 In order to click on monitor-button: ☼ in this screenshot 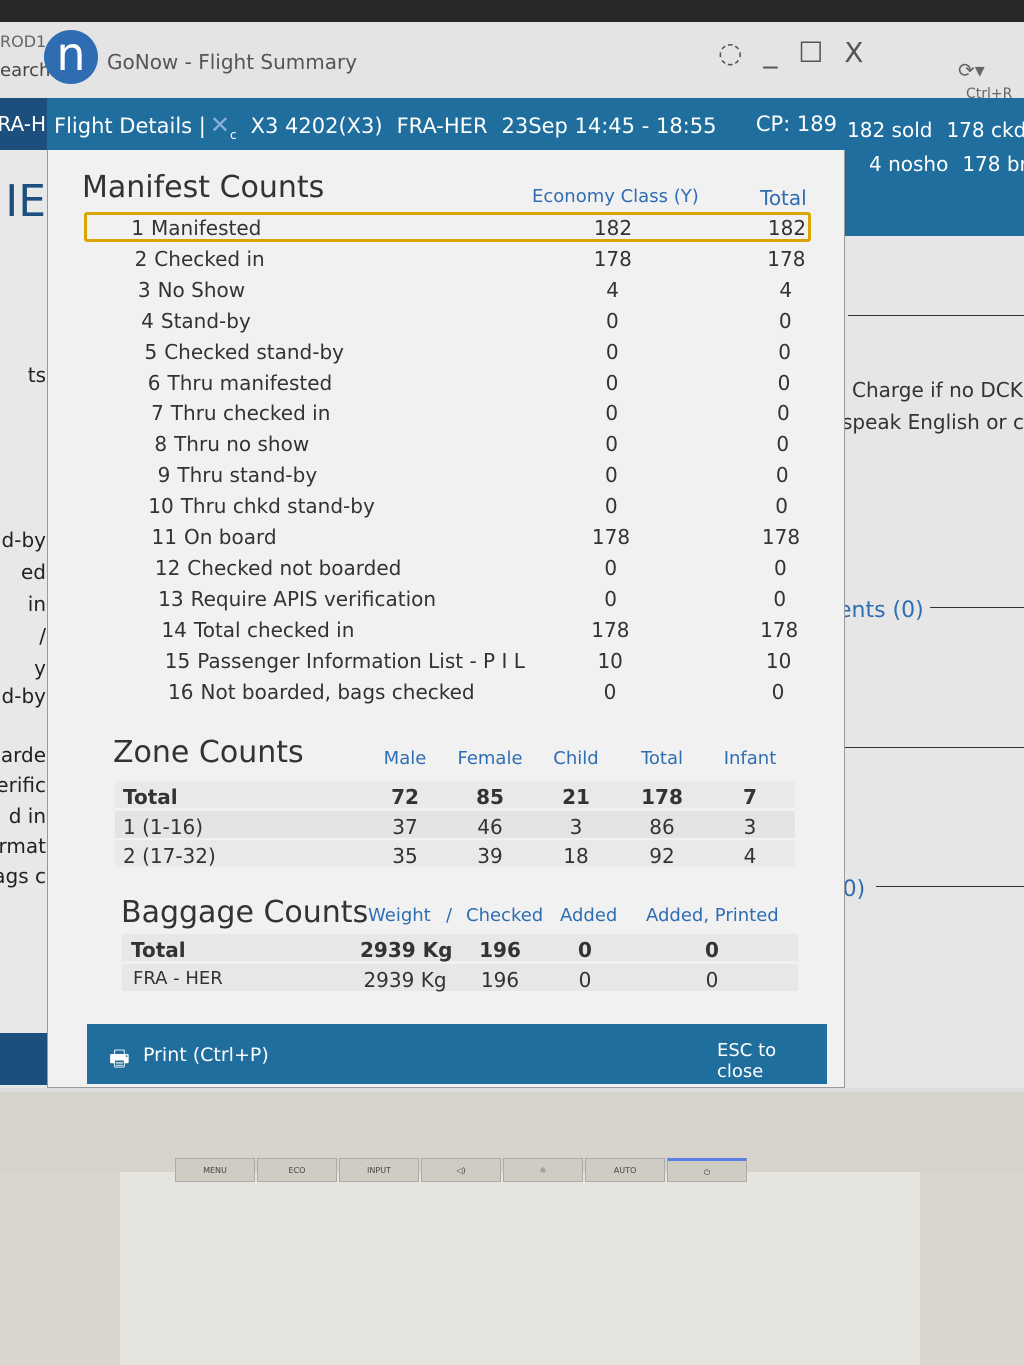, I will do `click(543, 1170)`.